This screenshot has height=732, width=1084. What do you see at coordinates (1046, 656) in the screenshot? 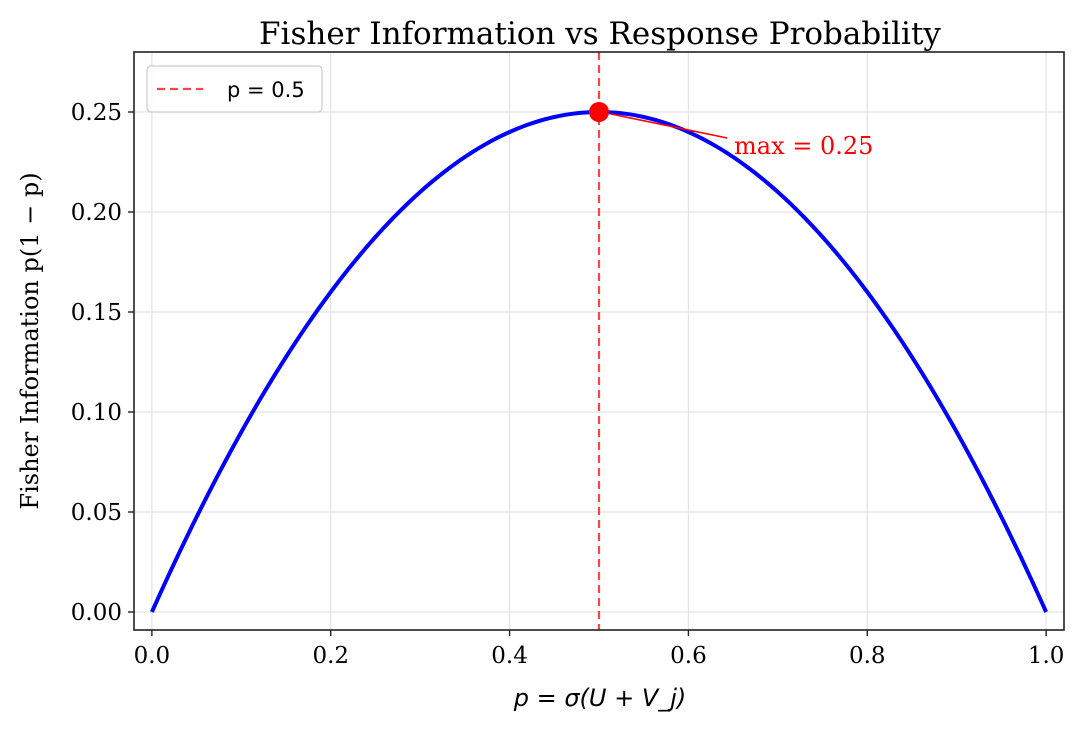
I see `x-tick-label: 1.0` at bounding box center [1046, 656].